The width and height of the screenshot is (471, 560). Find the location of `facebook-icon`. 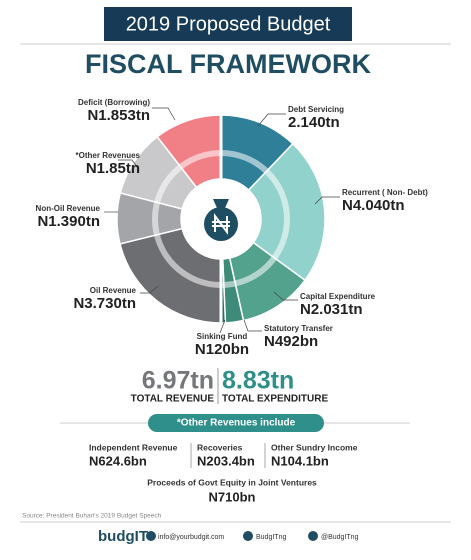

facebook-icon is located at coordinates (248, 536).